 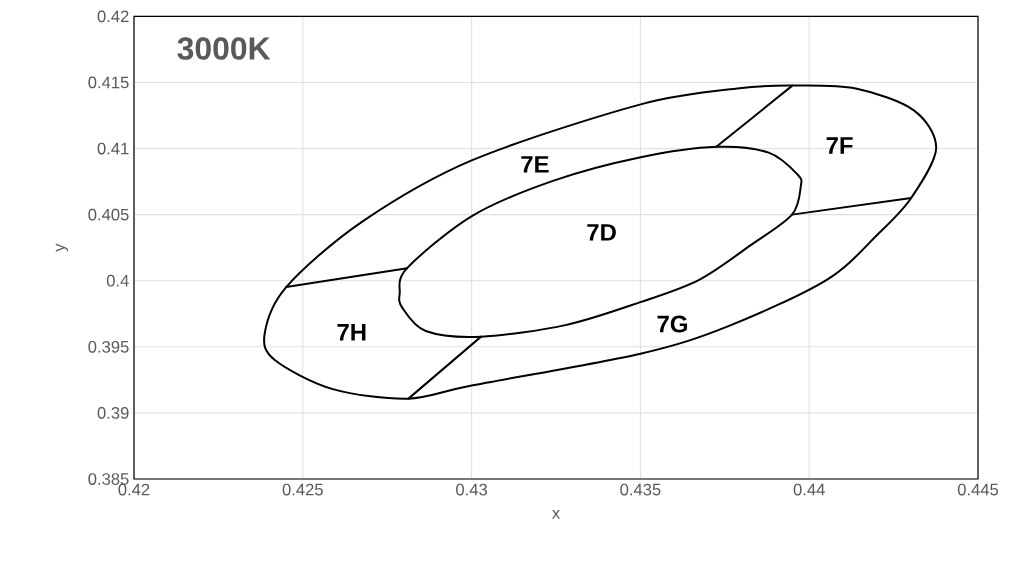 What do you see at coordinates (556, 514) in the screenshot?
I see `x-axis-title: x` at bounding box center [556, 514].